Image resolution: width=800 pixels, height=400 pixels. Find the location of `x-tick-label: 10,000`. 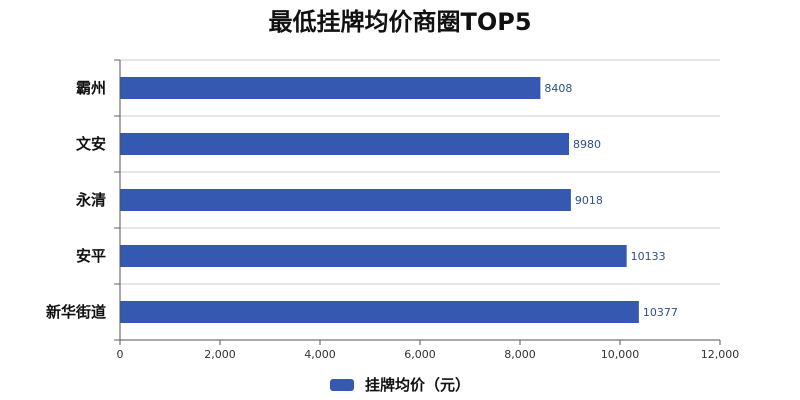

x-tick-label: 10,000 is located at coordinates (620, 354).